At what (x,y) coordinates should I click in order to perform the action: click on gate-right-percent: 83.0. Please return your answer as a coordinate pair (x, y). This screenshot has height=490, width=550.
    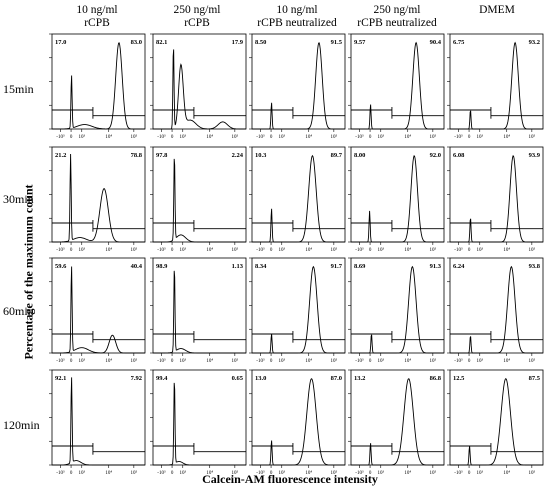
    Looking at the image, I should click on (136, 42).